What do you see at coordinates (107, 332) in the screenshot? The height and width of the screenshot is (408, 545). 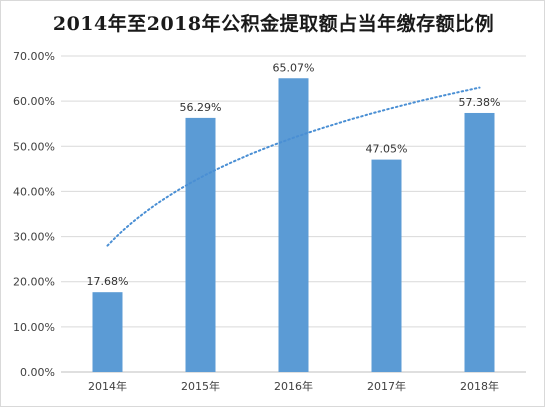 I see `bar-2014年` at bounding box center [107, 332].